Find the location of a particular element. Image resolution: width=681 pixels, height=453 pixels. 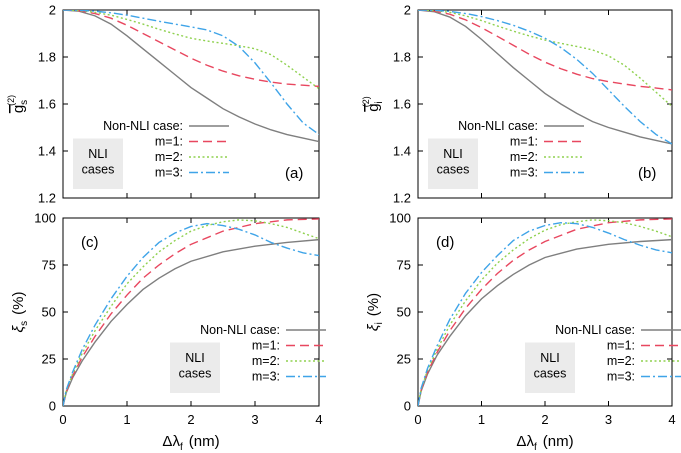

y-axis-label: ξs(%) is located at coordinates (20, 311).